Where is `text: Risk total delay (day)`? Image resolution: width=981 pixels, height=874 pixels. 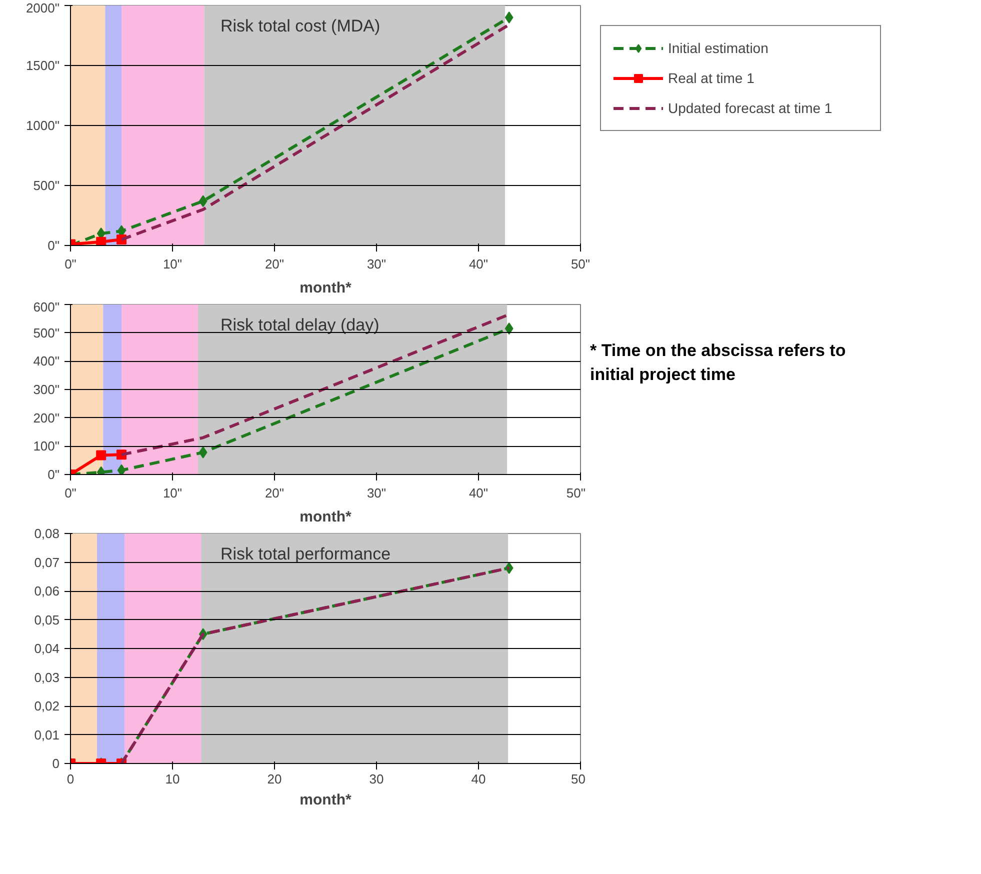 text: Risk total delay (day) is located at coordinates (300, 325).